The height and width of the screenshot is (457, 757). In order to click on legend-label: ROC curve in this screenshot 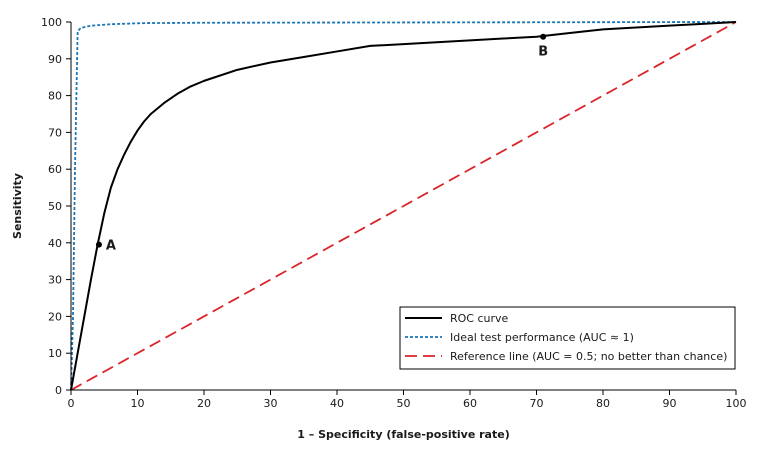, I will do `click(479, 318)`.